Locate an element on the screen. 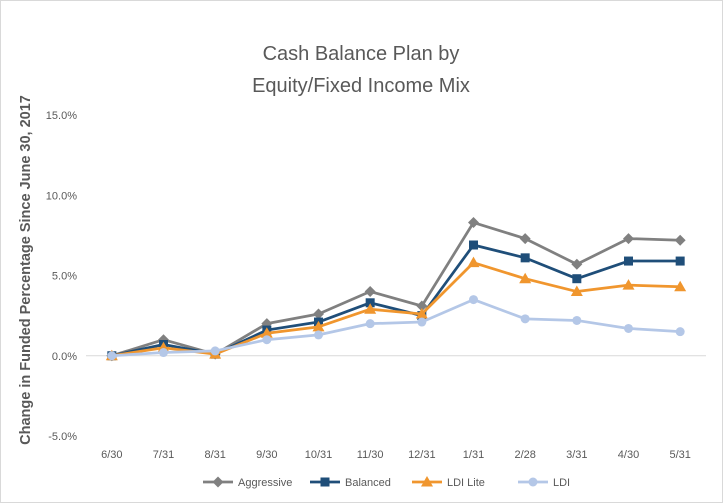 This screenshot has height=503, width=723. y-tick-label: -5.0% is located at coordinates (62, 437).